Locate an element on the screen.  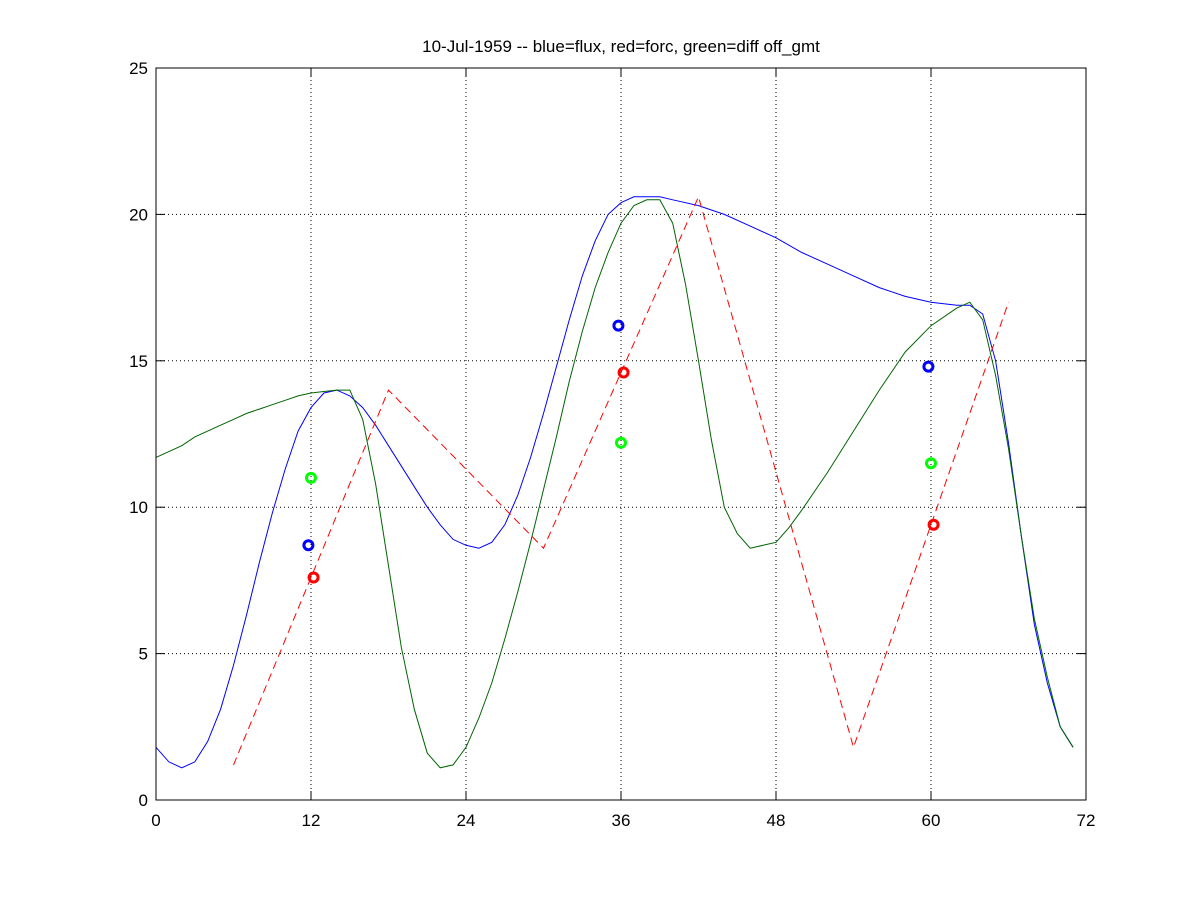
x-tick-label: 48 is located at coordinates (776, 820).